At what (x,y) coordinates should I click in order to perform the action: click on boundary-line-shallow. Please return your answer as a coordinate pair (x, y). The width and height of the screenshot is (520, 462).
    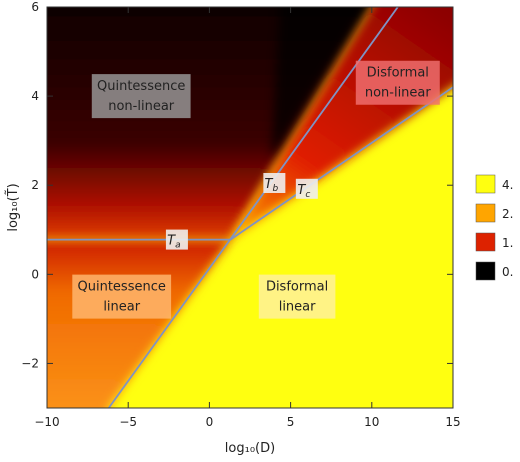
    Looking at the image, I should click on (341, 163).